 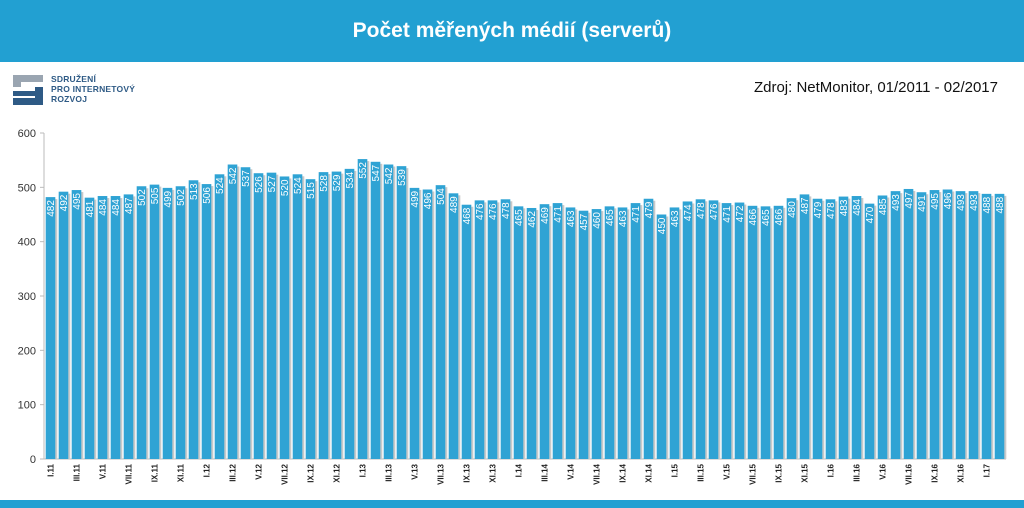 I want to click on bar-value-label: 460, so click(x=597, y=220).